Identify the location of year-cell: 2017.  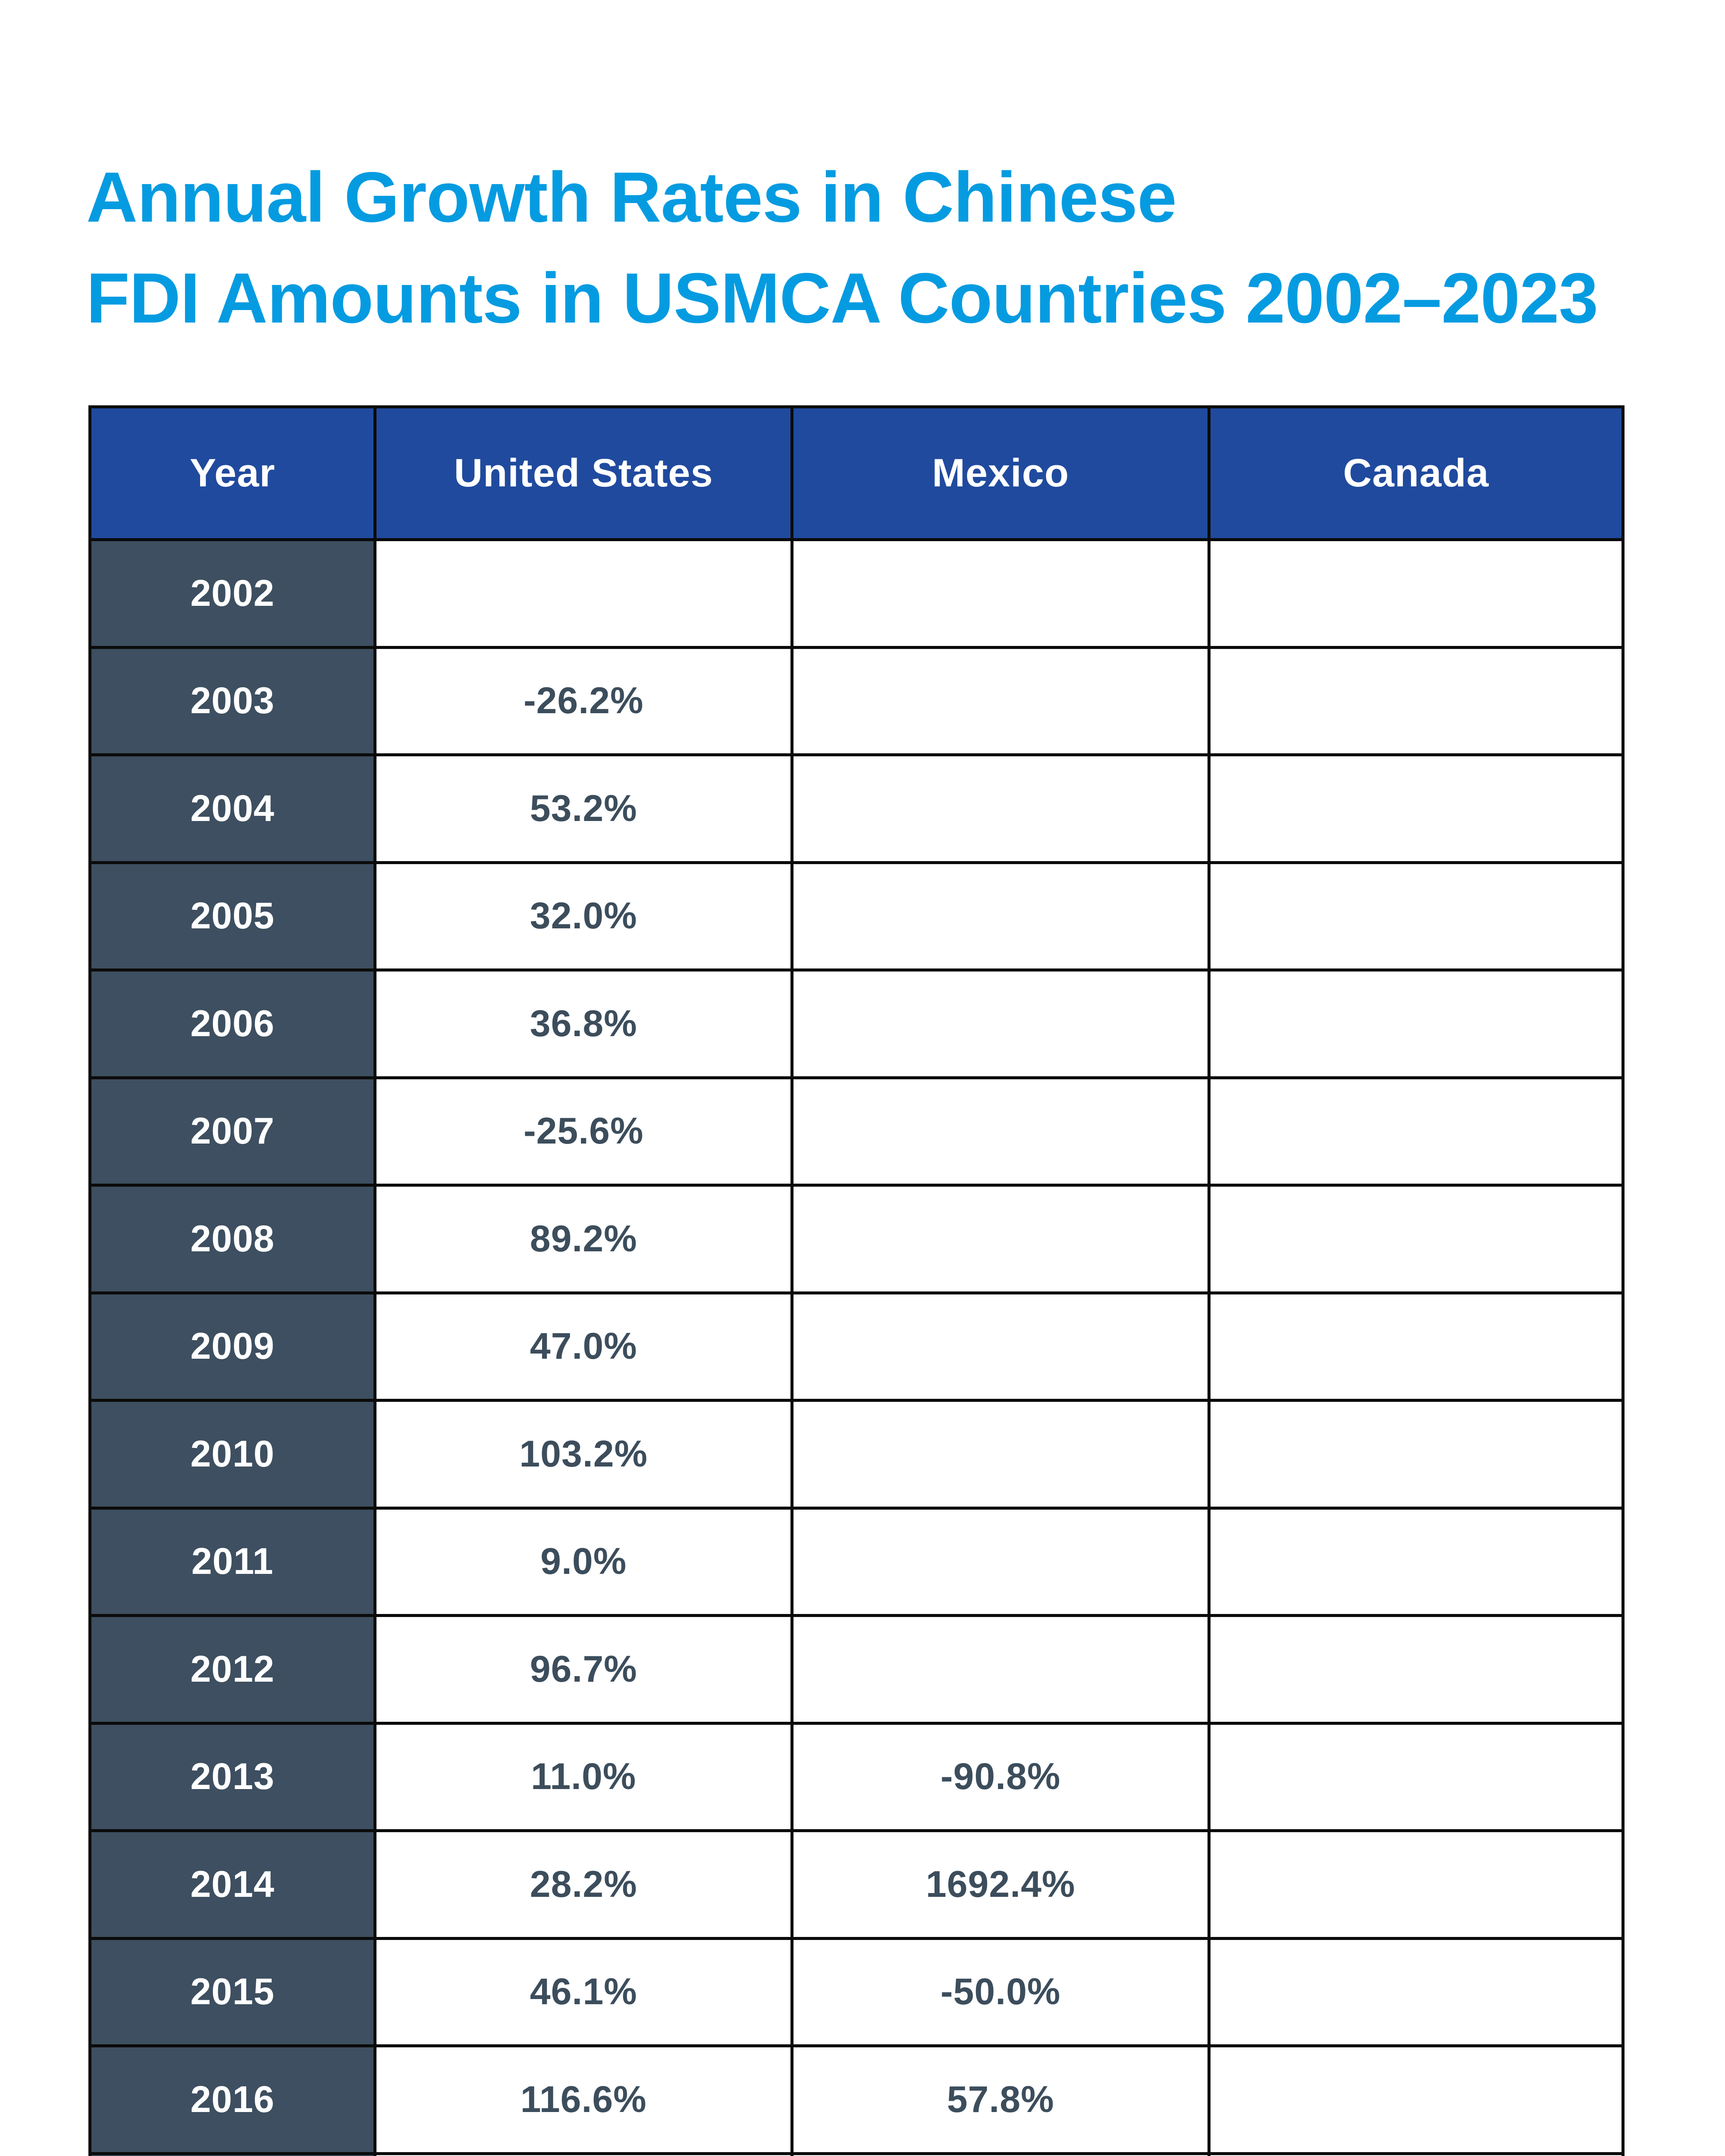
(233, 2154).